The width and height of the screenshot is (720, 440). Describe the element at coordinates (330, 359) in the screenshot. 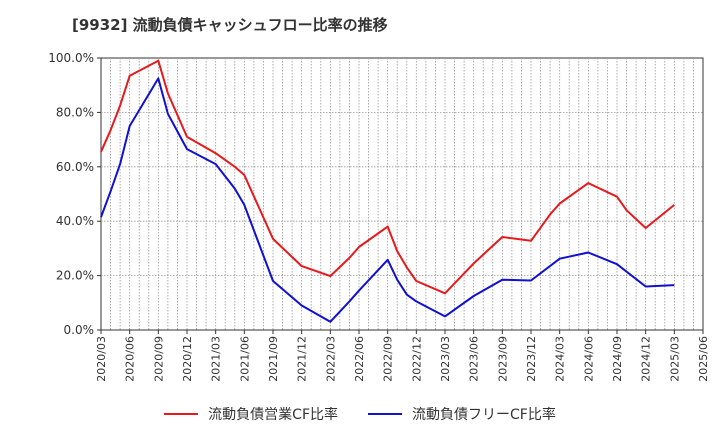

I see `x-tick-label: 2022/03` at that location.